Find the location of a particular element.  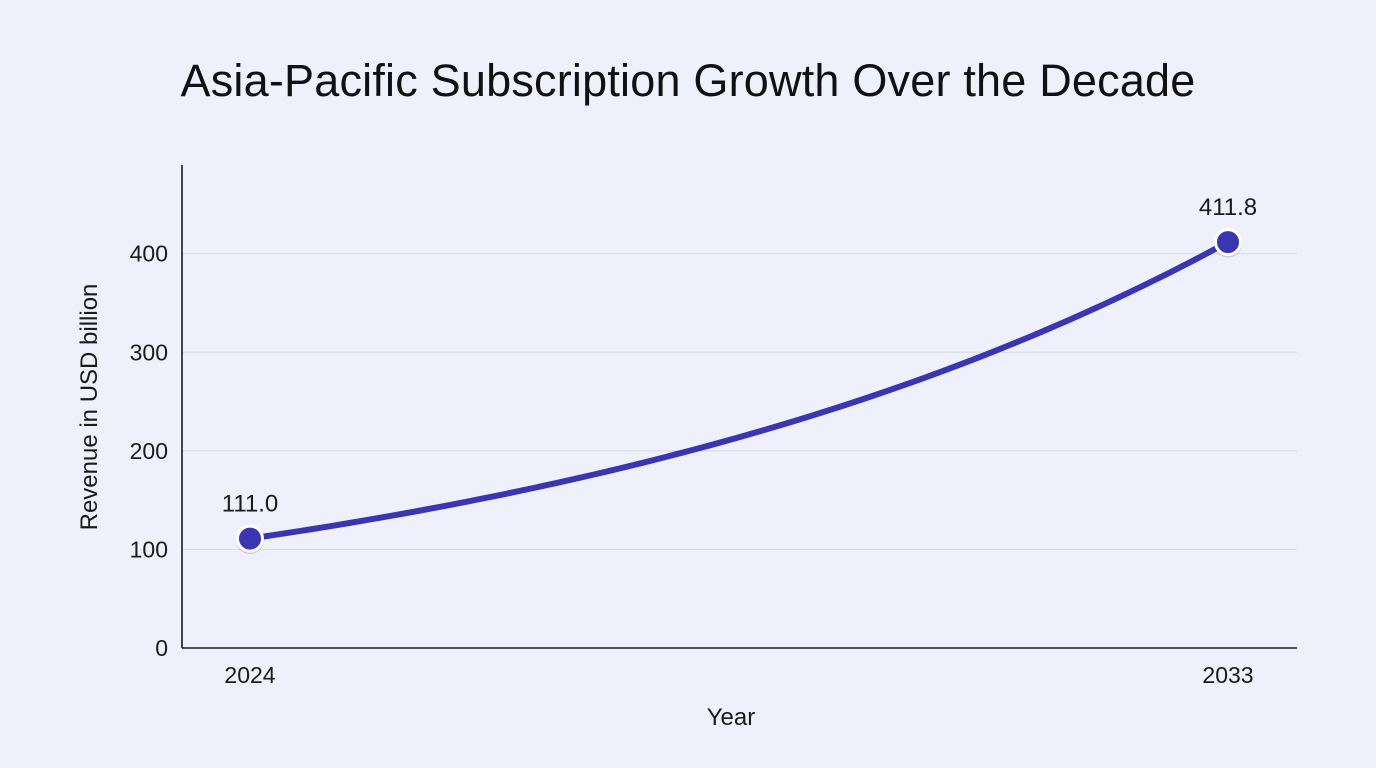

data-label: 111.0 is located at coordinates (250, 504).